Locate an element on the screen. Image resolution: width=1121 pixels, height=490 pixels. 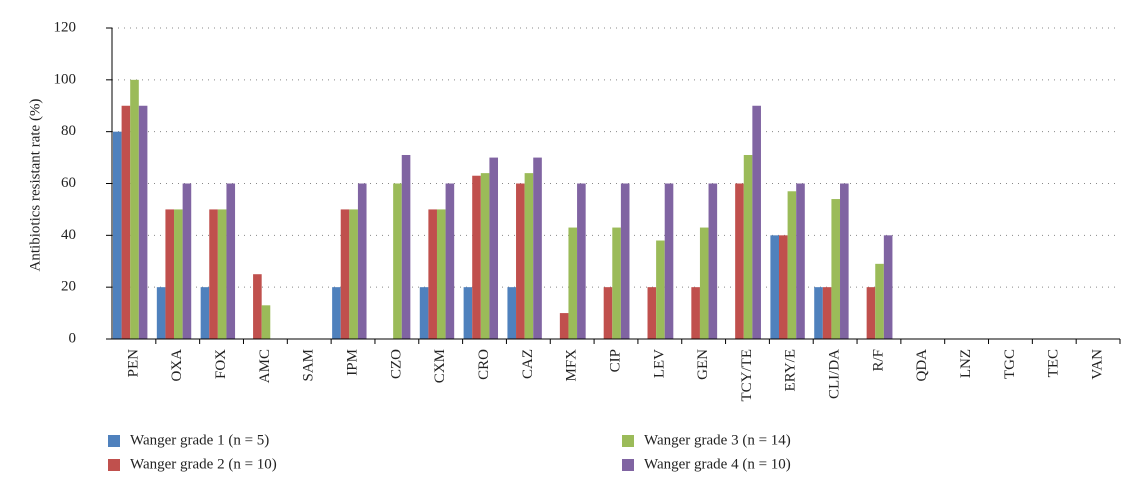
x-tick-label: AMC is located at coordinates (265, 366).